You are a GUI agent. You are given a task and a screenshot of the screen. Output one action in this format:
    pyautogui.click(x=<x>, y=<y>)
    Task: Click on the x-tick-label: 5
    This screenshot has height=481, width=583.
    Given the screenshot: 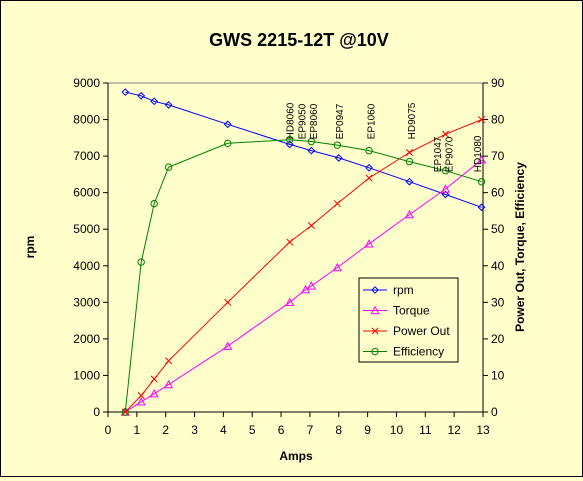 What is the action you would take?
    pyautogui.click(x=252, y=430)
    